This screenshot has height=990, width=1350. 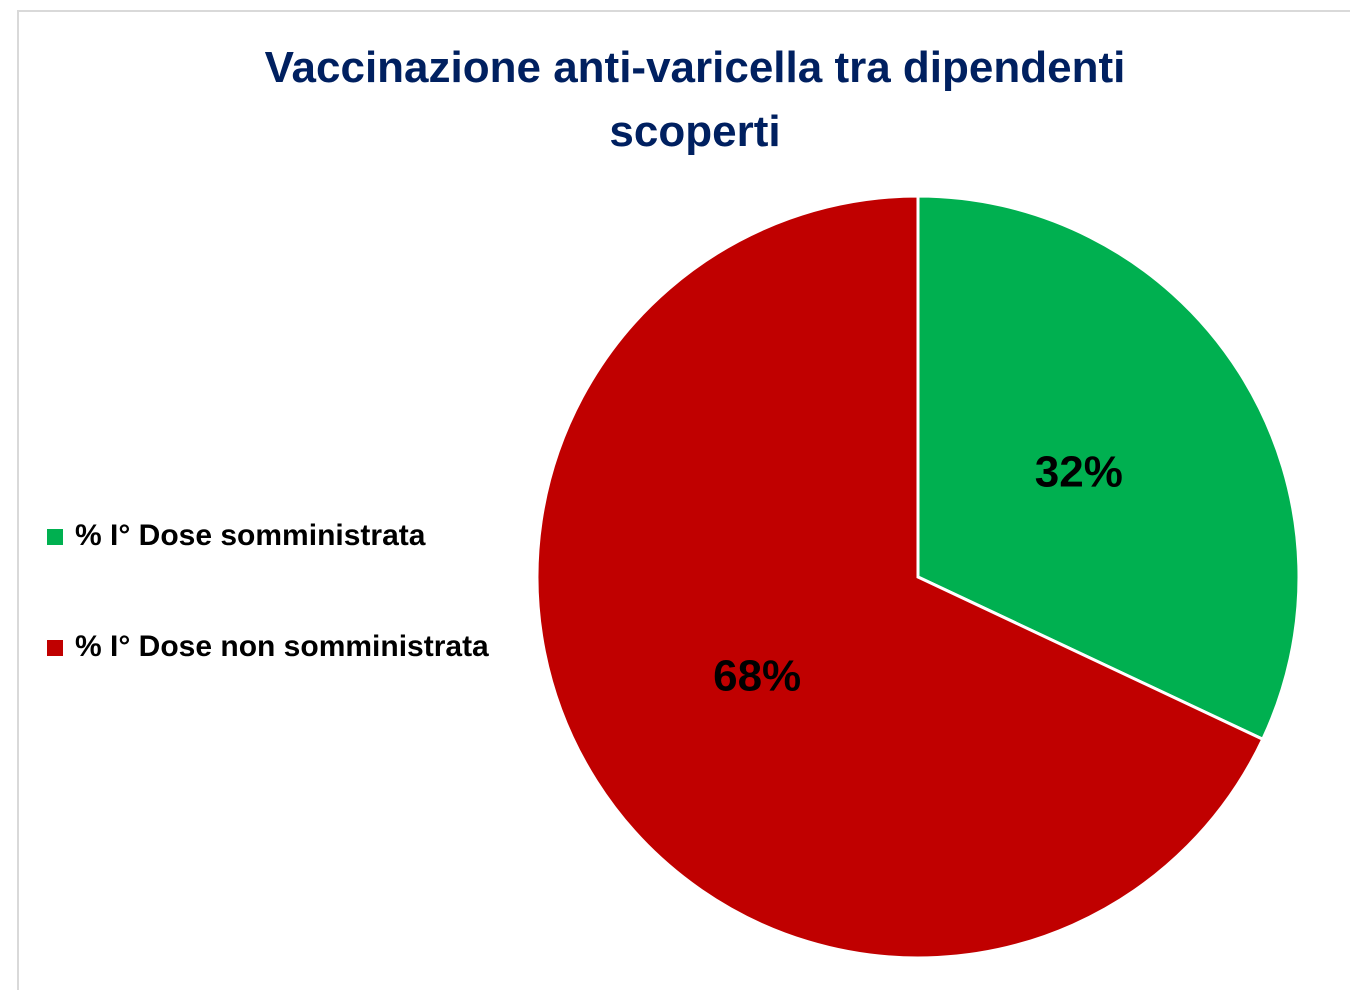 What do you see at coordinates (282, 646) in the screenshot?
I see `legend-label: % I° Dose non somministrata` at bounding box center [282, 646].